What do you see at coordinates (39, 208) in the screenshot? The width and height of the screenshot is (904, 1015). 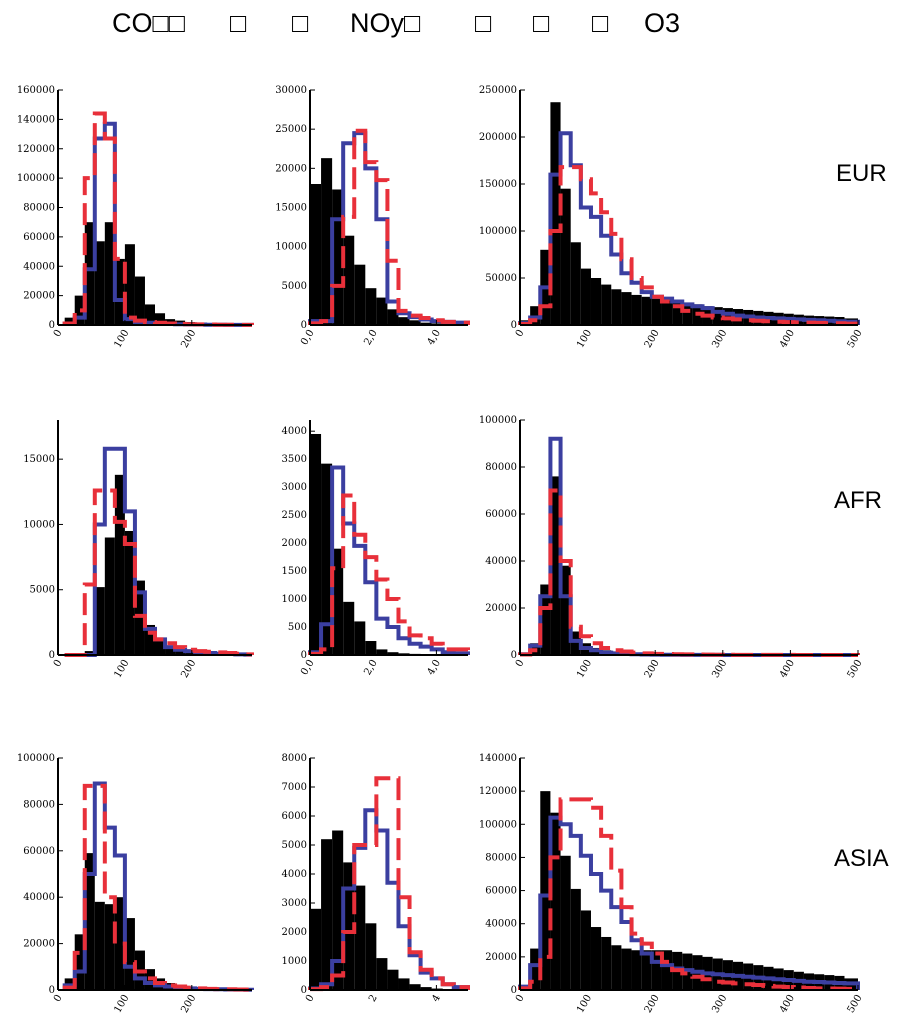 I see `eur-co-y-tick-label: 80000` at bounding box center [39, 208].